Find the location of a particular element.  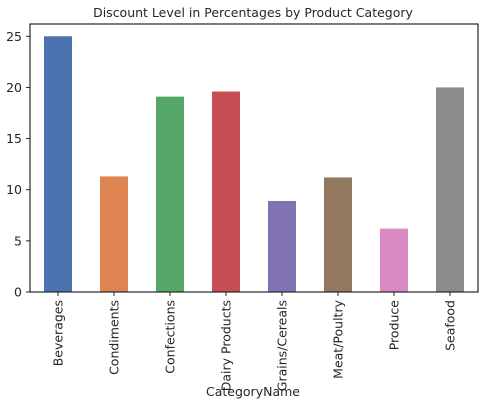

bar-meat-poultry is located at coordinates (338, 234).